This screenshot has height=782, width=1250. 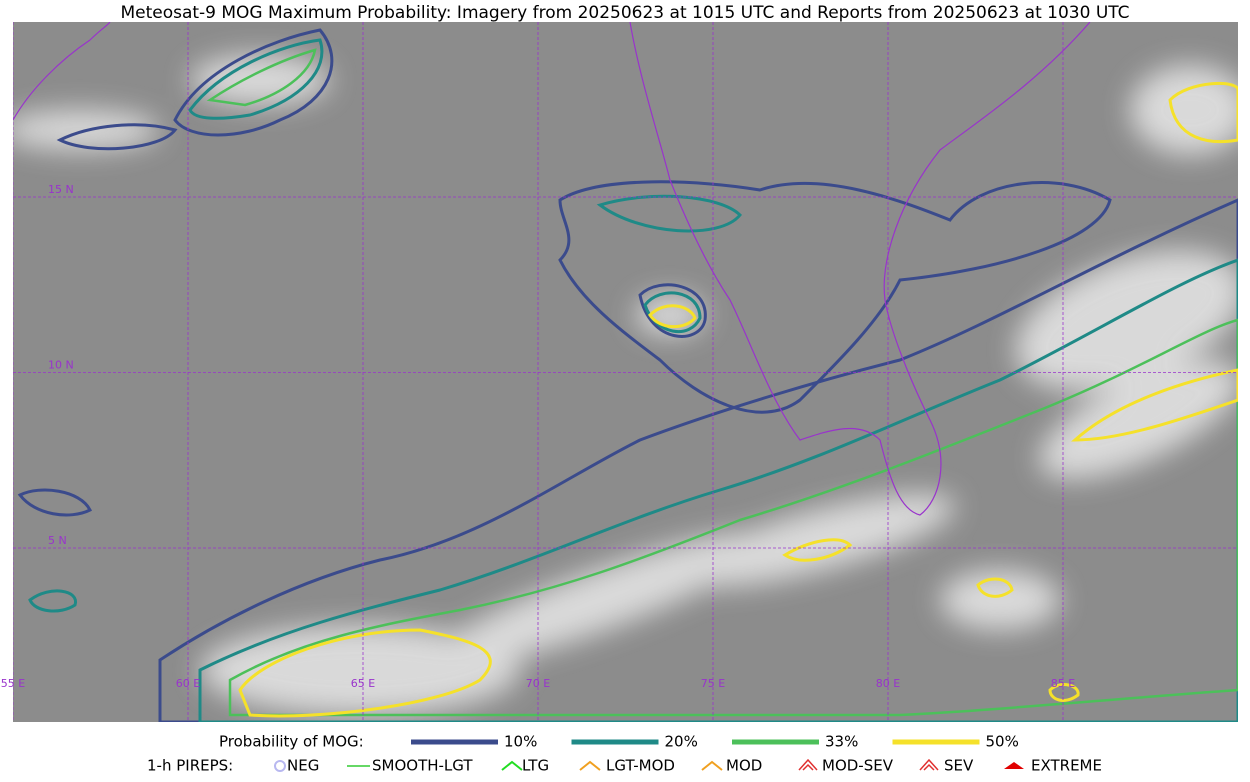 I want to click on latitude-label: 5 N, so click(x=57, y=540).